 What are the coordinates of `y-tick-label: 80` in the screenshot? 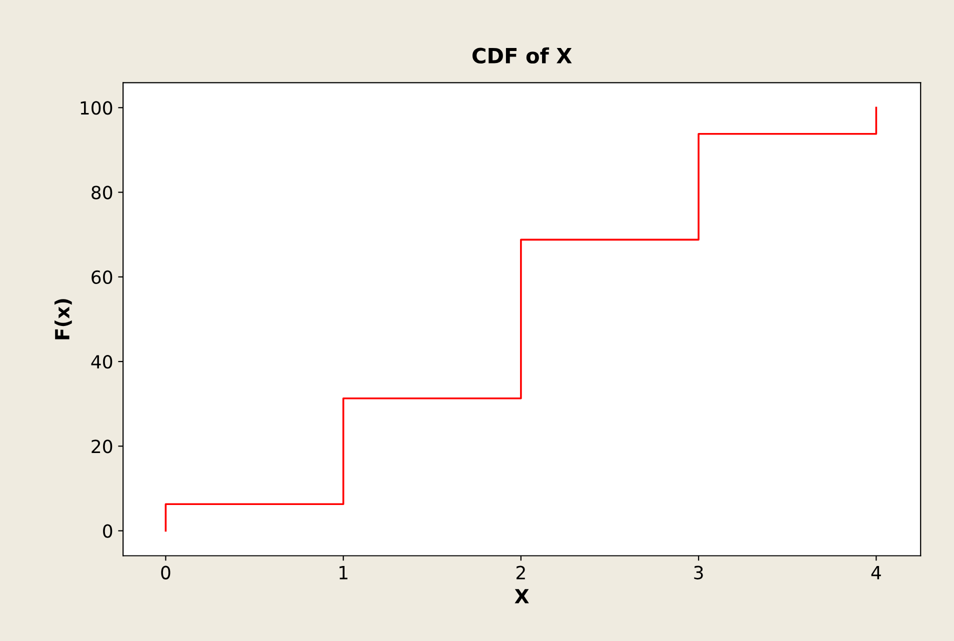 It's located at (102, 193).